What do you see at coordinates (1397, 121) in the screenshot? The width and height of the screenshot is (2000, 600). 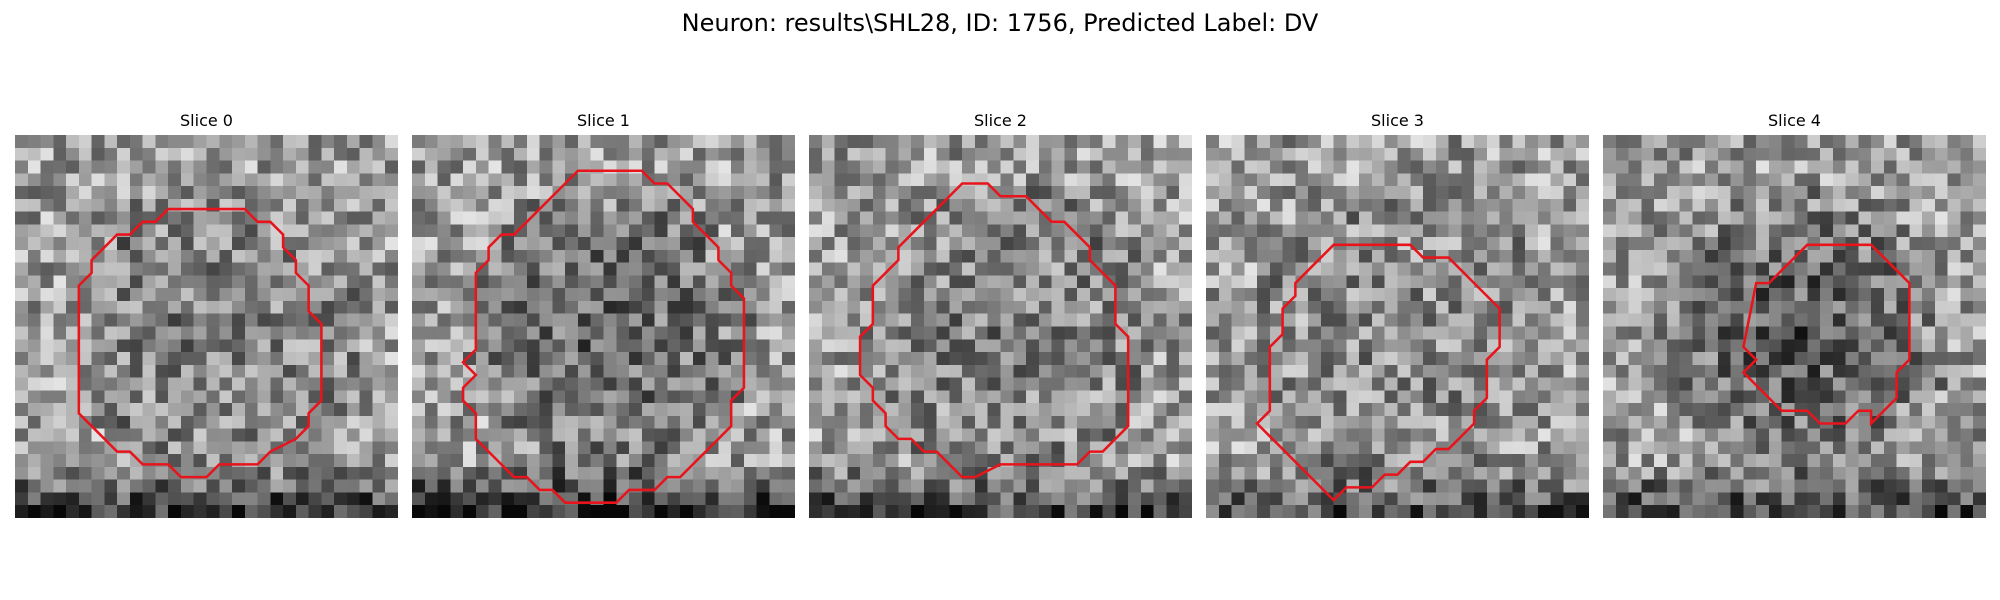 I see `slice-title: Slice 3` at bounding box center [1397, 121].